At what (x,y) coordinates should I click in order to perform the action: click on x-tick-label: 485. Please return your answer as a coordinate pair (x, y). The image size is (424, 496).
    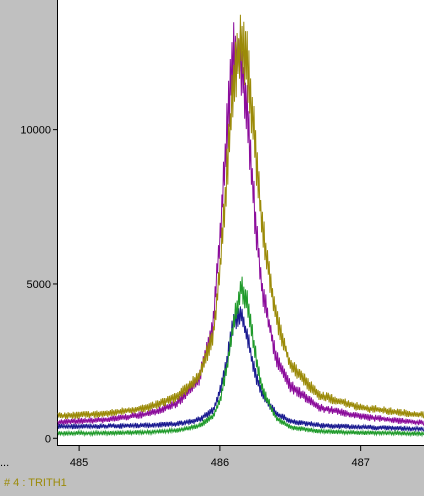
    Looking at the image, I should click on (79, 463).